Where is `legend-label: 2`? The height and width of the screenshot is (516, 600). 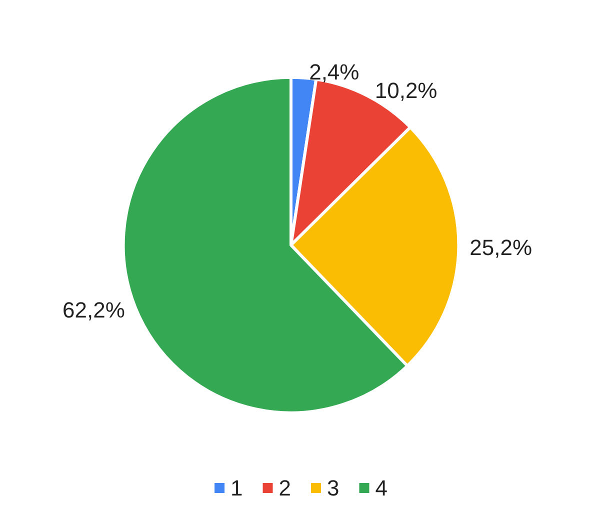
legend-label: 2 is located at coordinates (285, 488).